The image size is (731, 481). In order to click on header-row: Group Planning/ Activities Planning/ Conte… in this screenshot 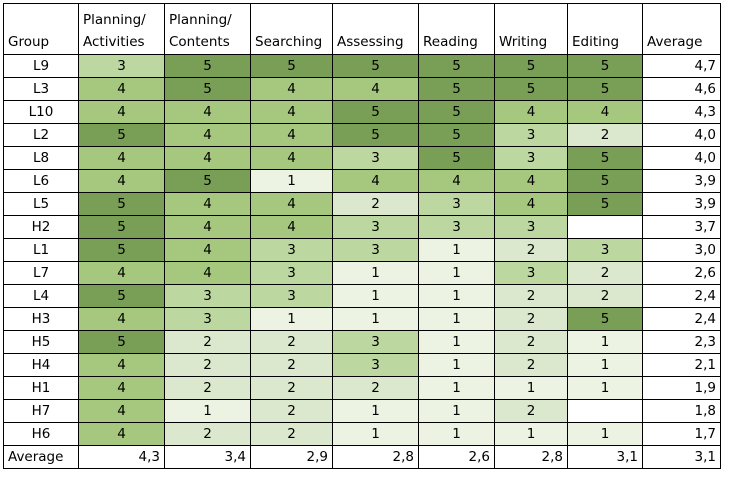, I will do `click(362, 29)`.